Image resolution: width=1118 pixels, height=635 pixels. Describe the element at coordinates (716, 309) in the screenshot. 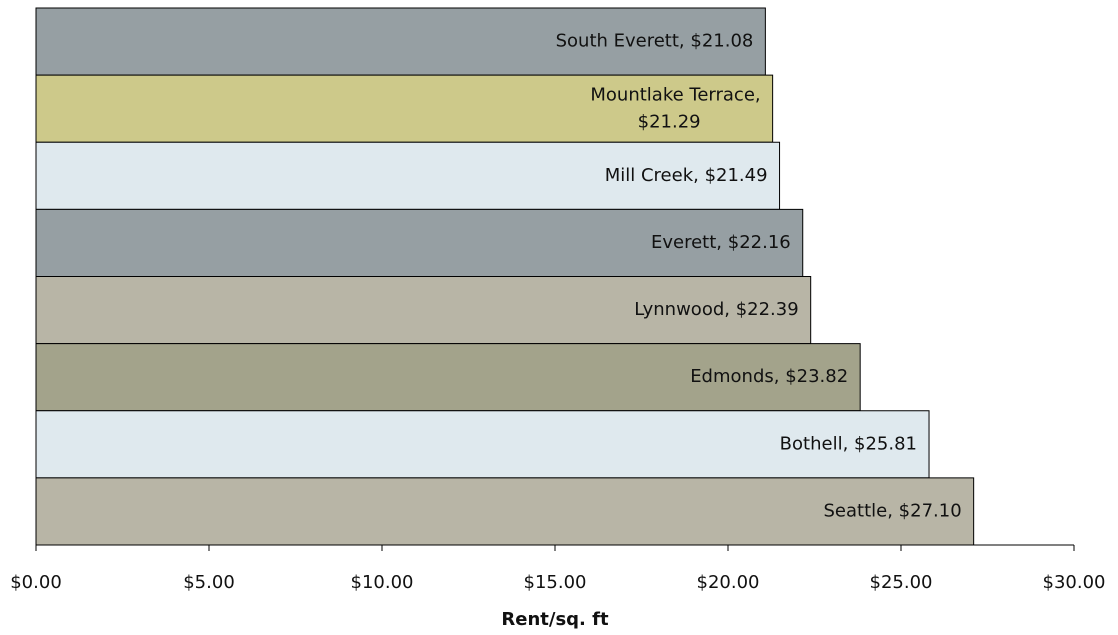

I see `data-label: Lynnwood, $22.39` at that location.